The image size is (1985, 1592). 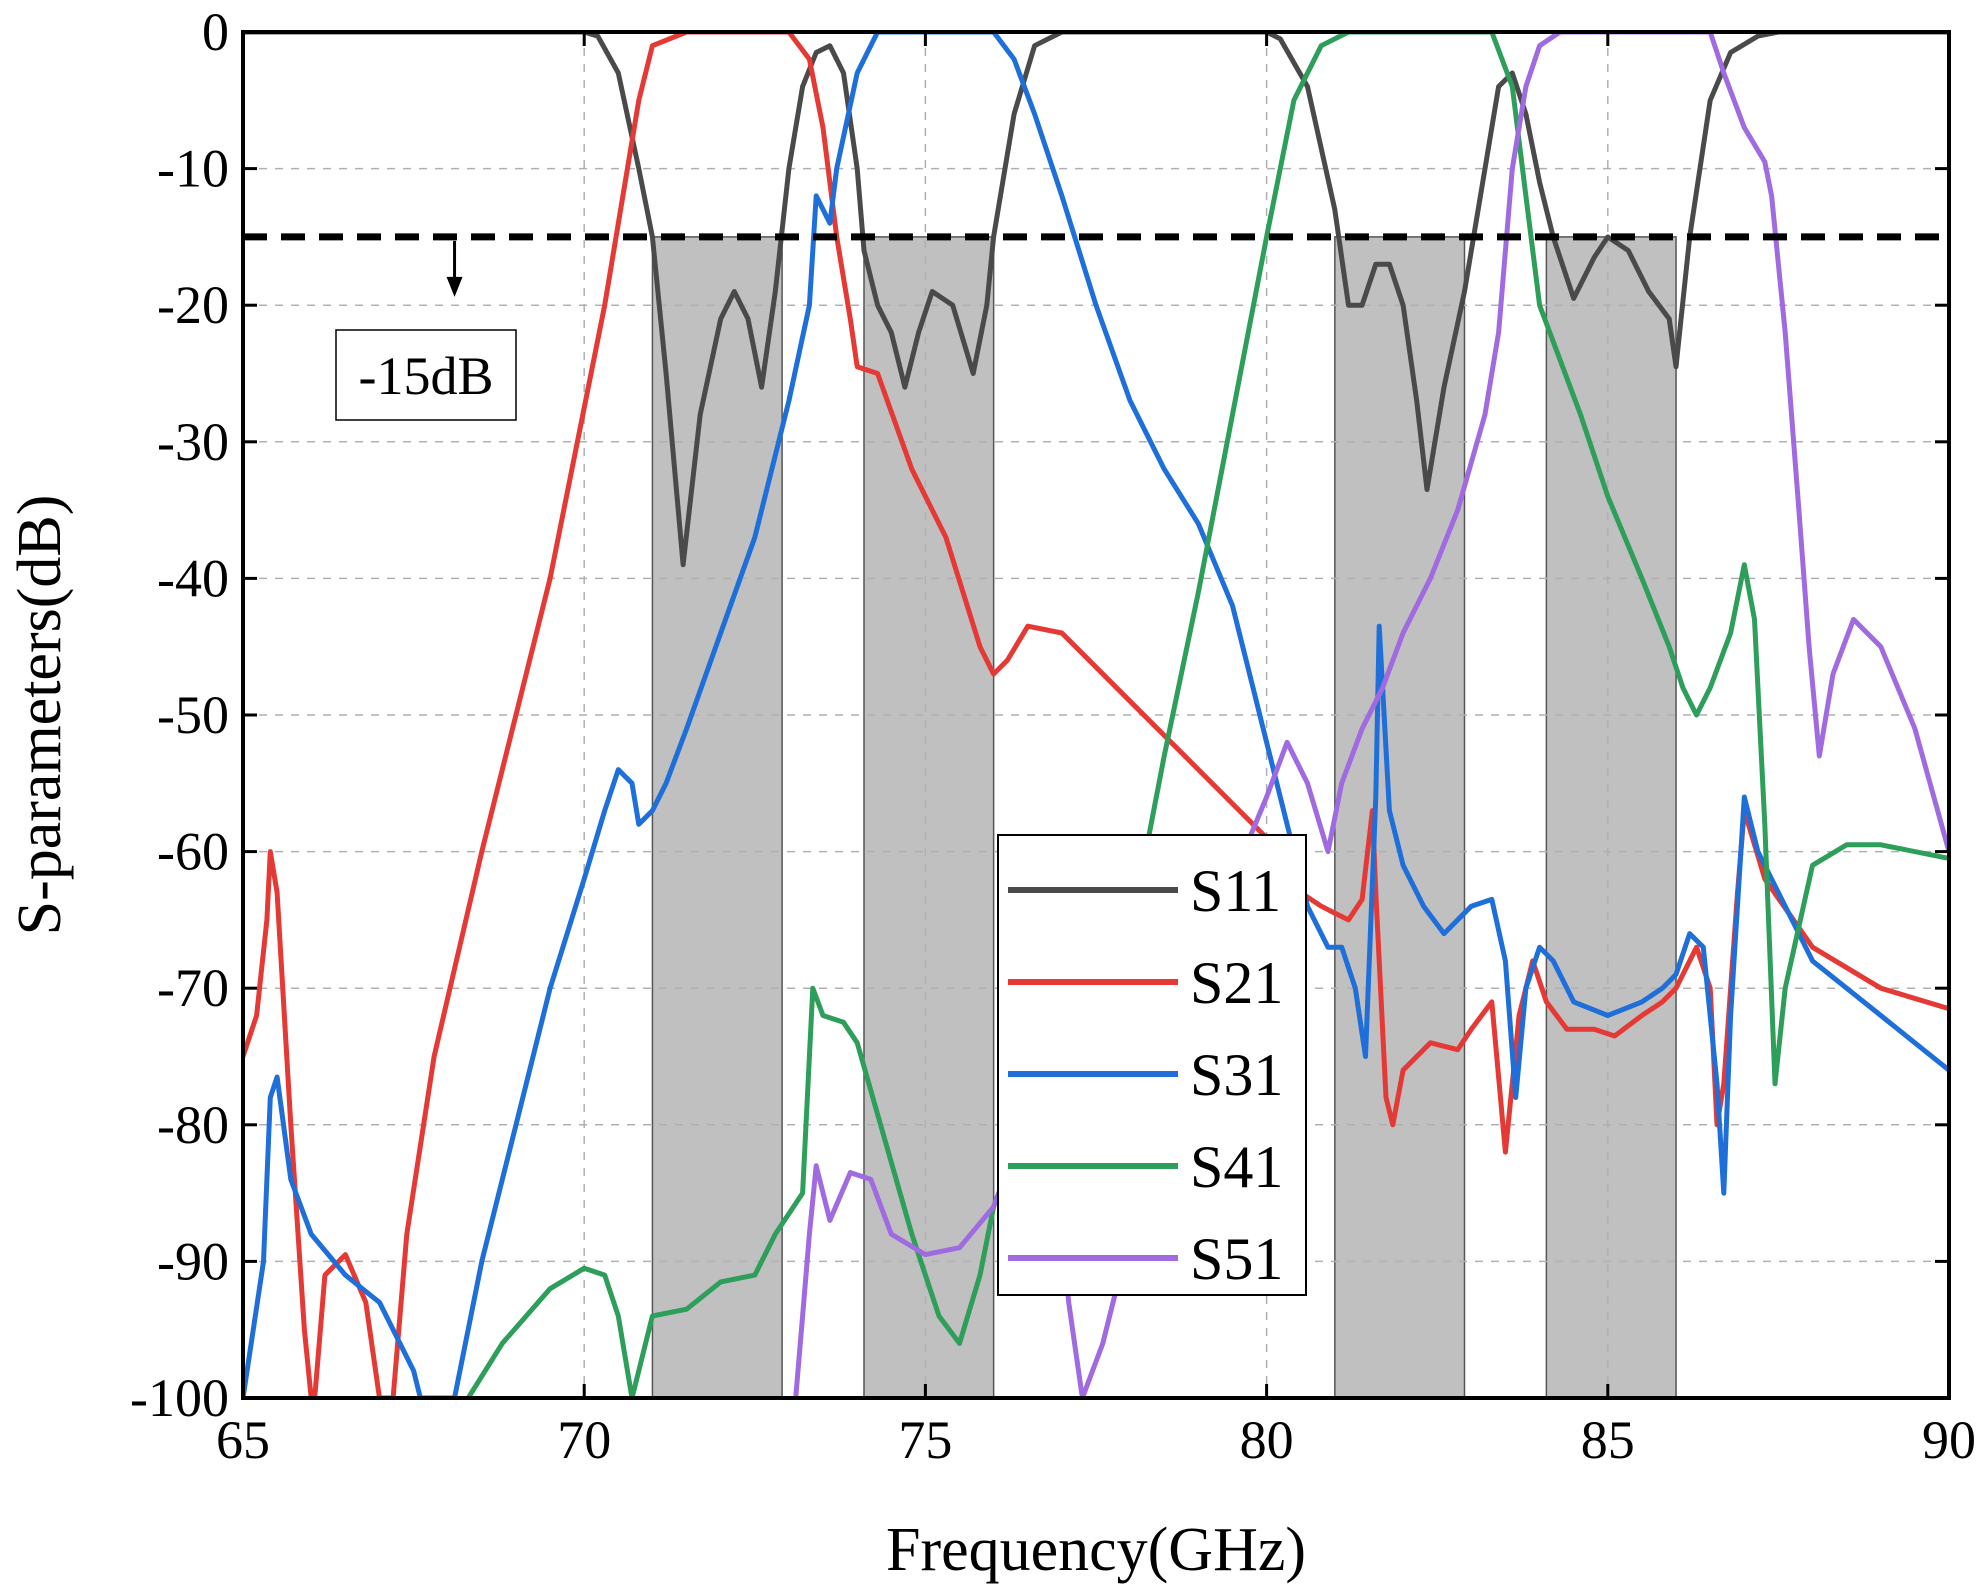 I want to click on threshold-label-box, so click(x=426, y=375).